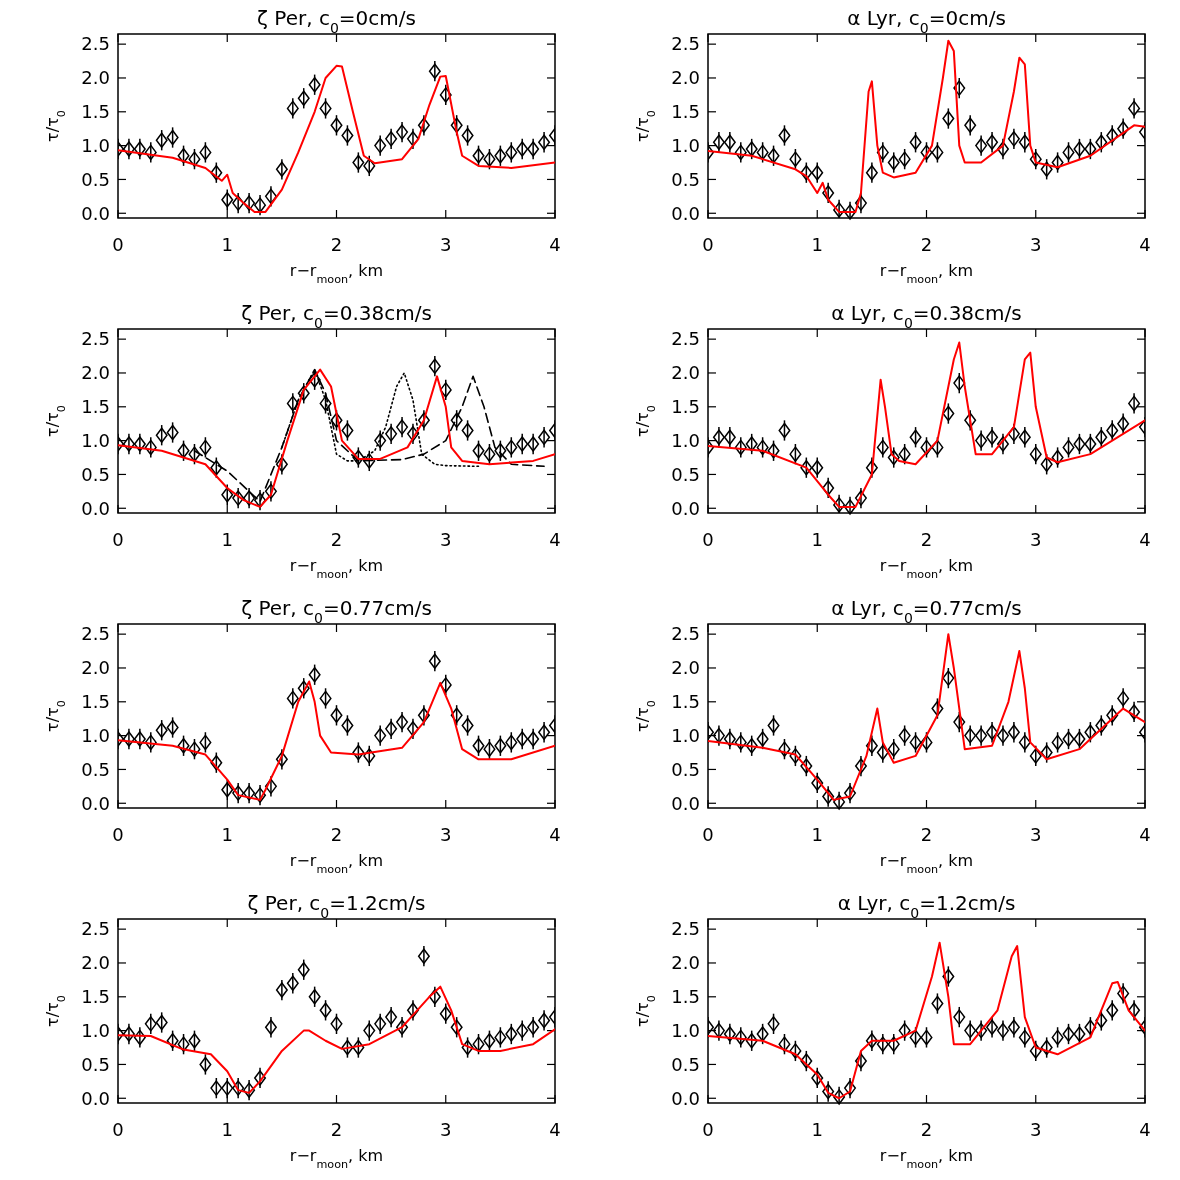 Image resolution: width=1180 pixels, height=1180 pixels. What do you see at coordinates (926, 611) in the screenshot?
I see `chart-title: α Lyr, c$_{0}$=0.77cm/s` at bounding box center [926, 611].